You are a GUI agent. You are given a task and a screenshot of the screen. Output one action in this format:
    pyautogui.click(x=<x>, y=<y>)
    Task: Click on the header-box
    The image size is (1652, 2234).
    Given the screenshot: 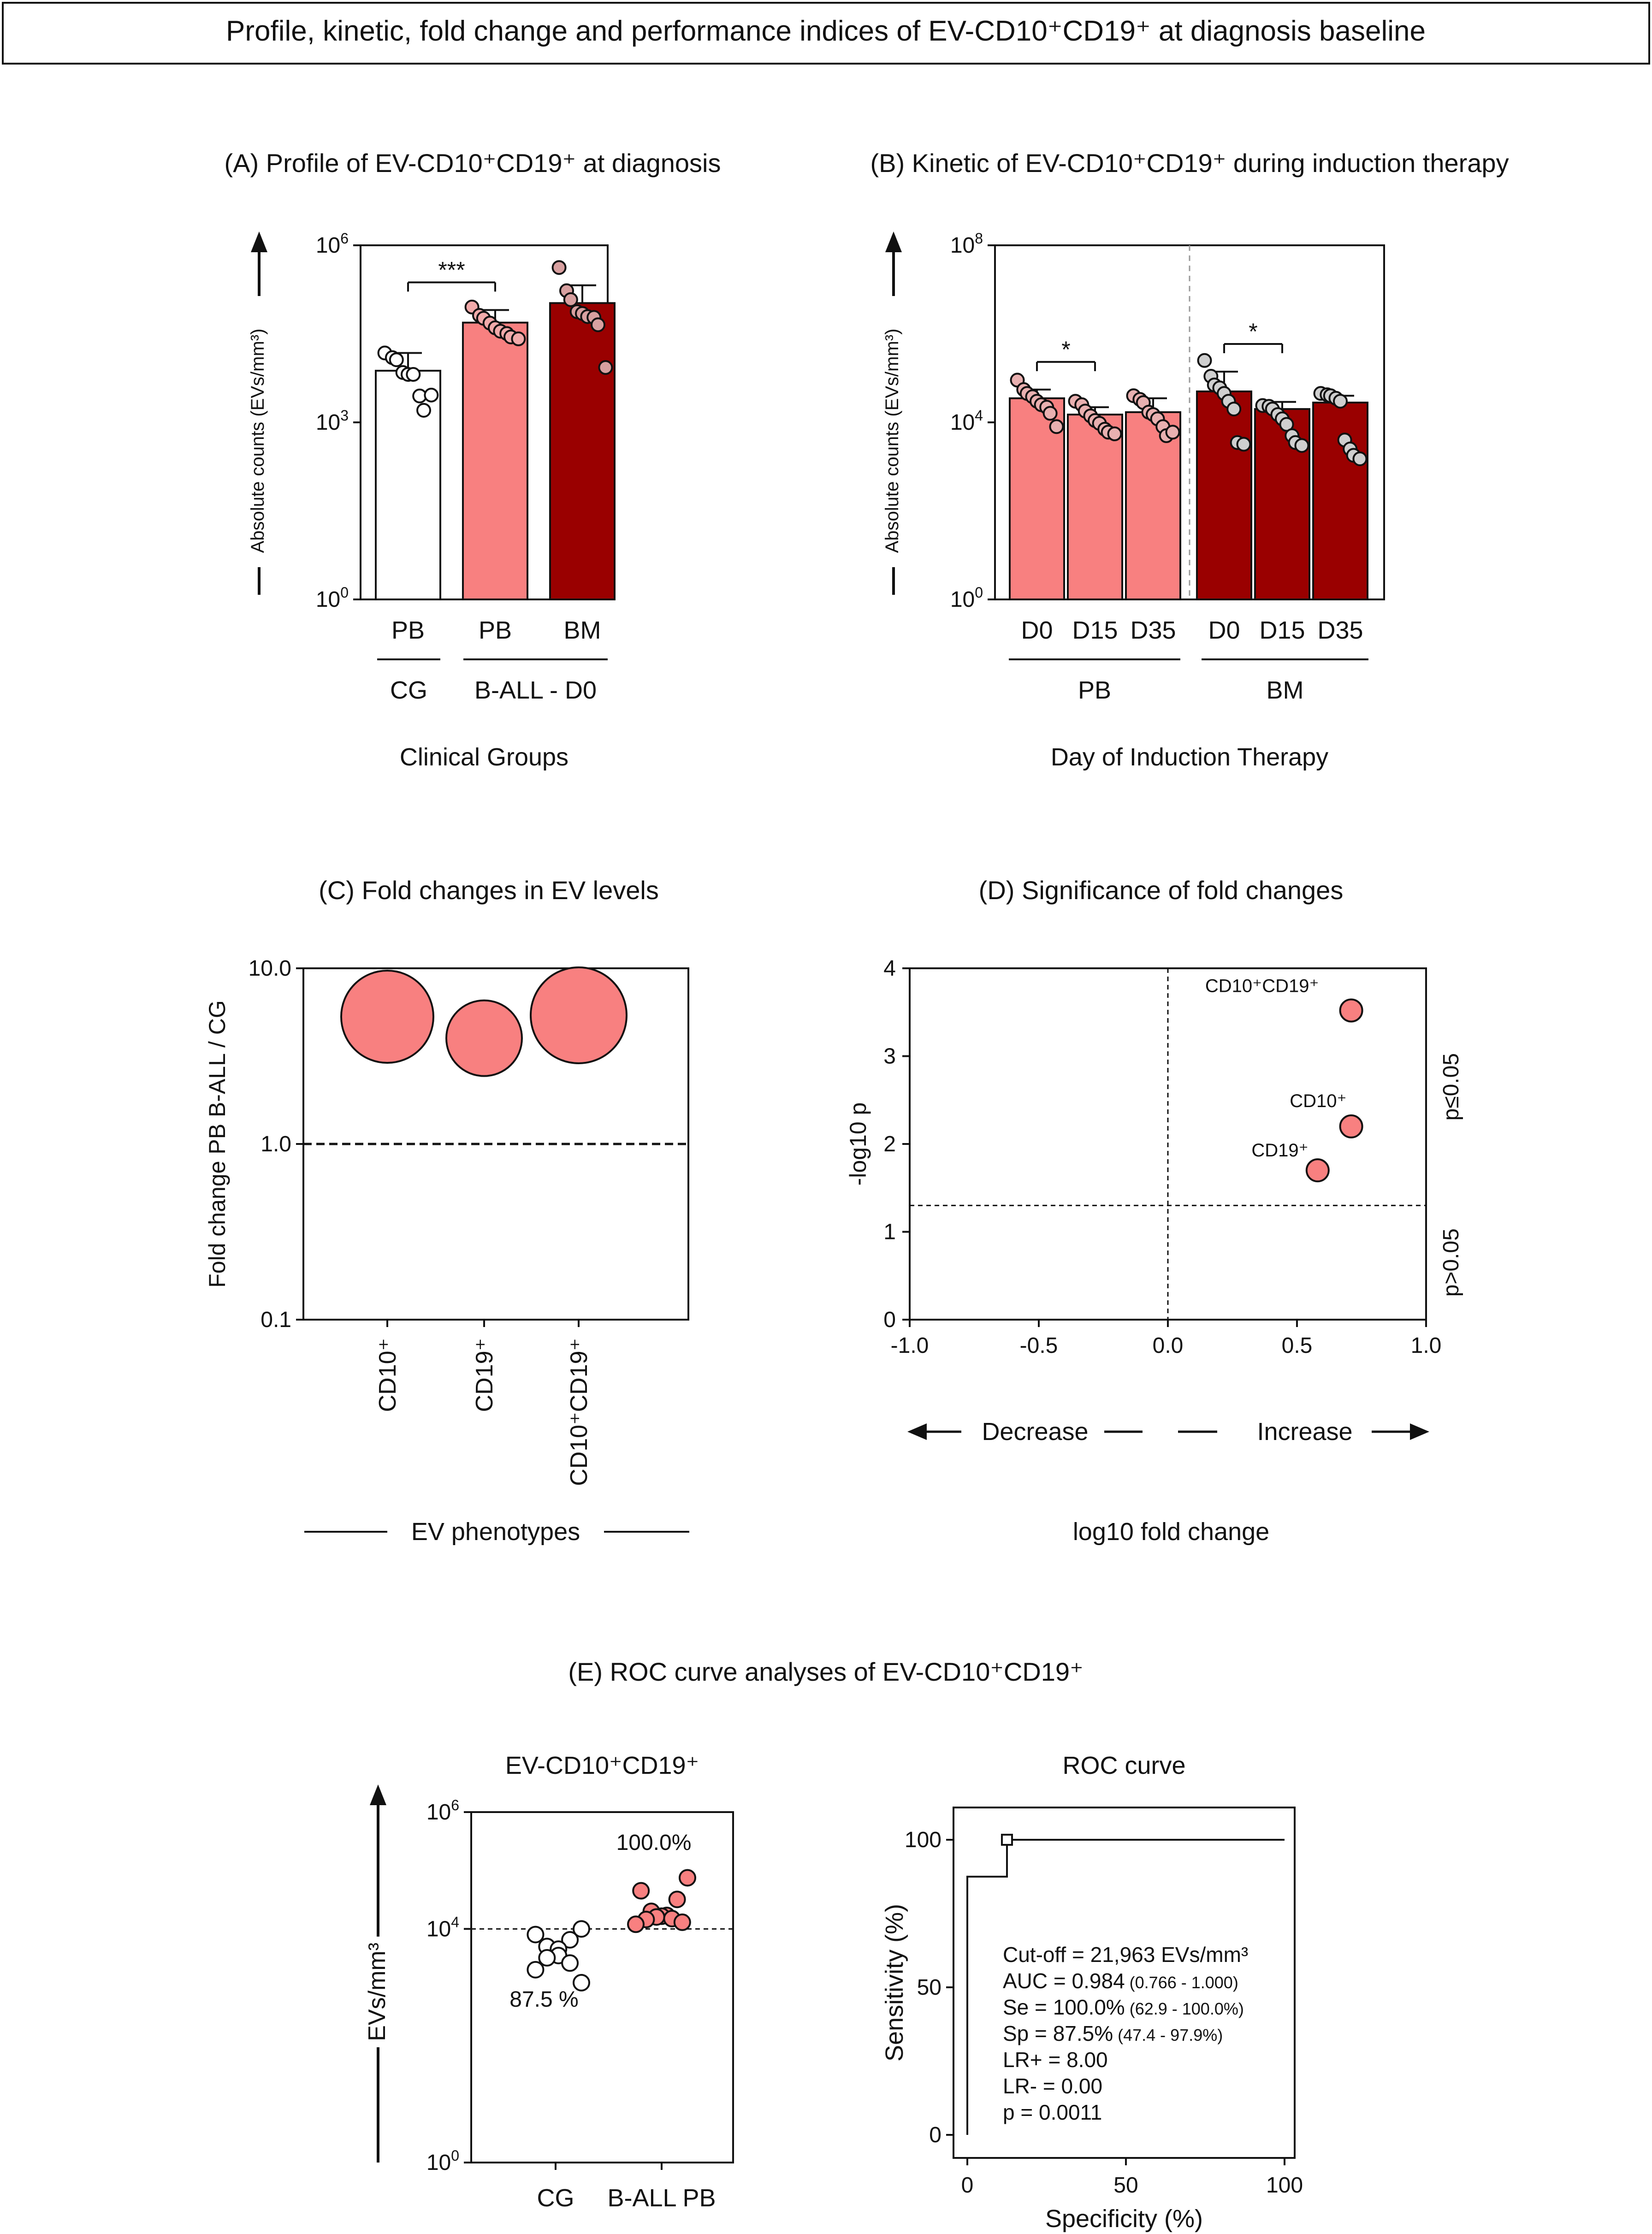 What is the action you would take?
    pyautogui.click(x=826, y=33)
    